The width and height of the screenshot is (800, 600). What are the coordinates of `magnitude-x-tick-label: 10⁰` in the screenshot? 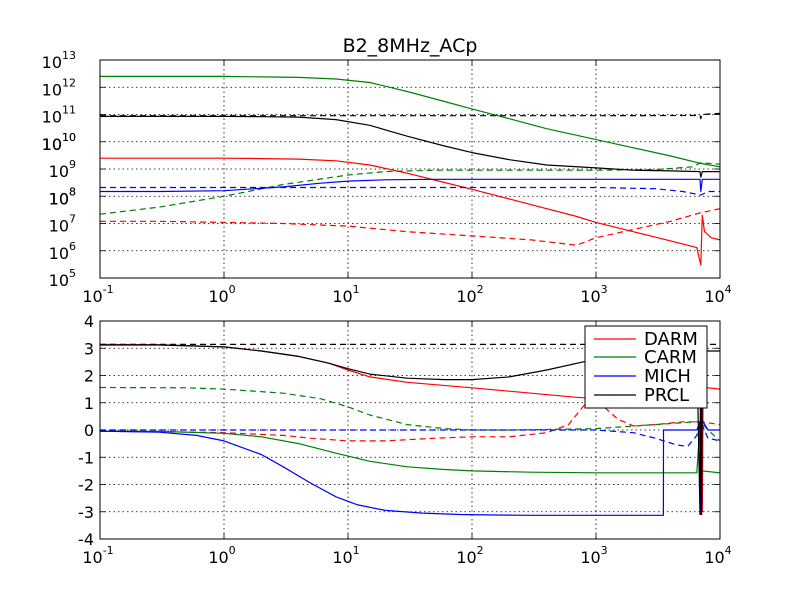 It's located at (221, 294).